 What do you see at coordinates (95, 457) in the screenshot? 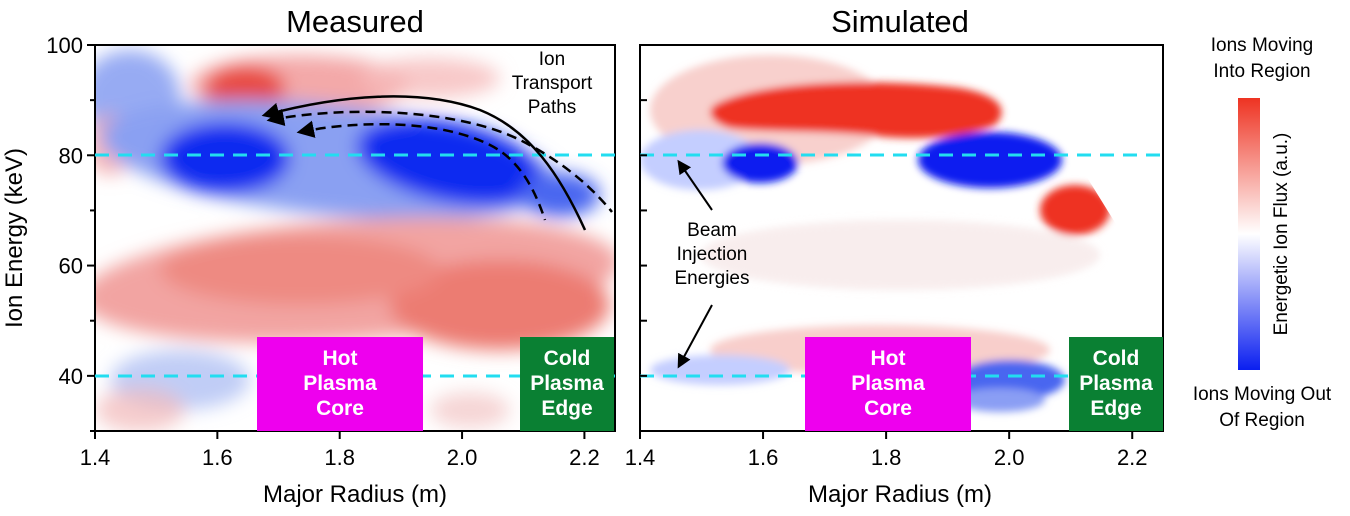
I see `measured-x-tick-label: 1.4` at bounding box center [95, 457].